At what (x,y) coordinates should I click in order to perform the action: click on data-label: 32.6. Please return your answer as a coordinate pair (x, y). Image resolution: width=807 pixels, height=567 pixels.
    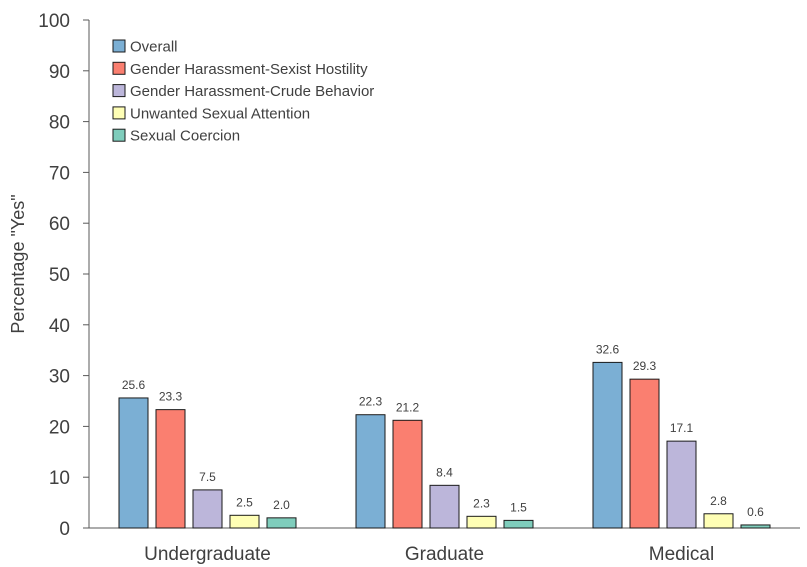
    Looking at the image, I should click on (608, 349).